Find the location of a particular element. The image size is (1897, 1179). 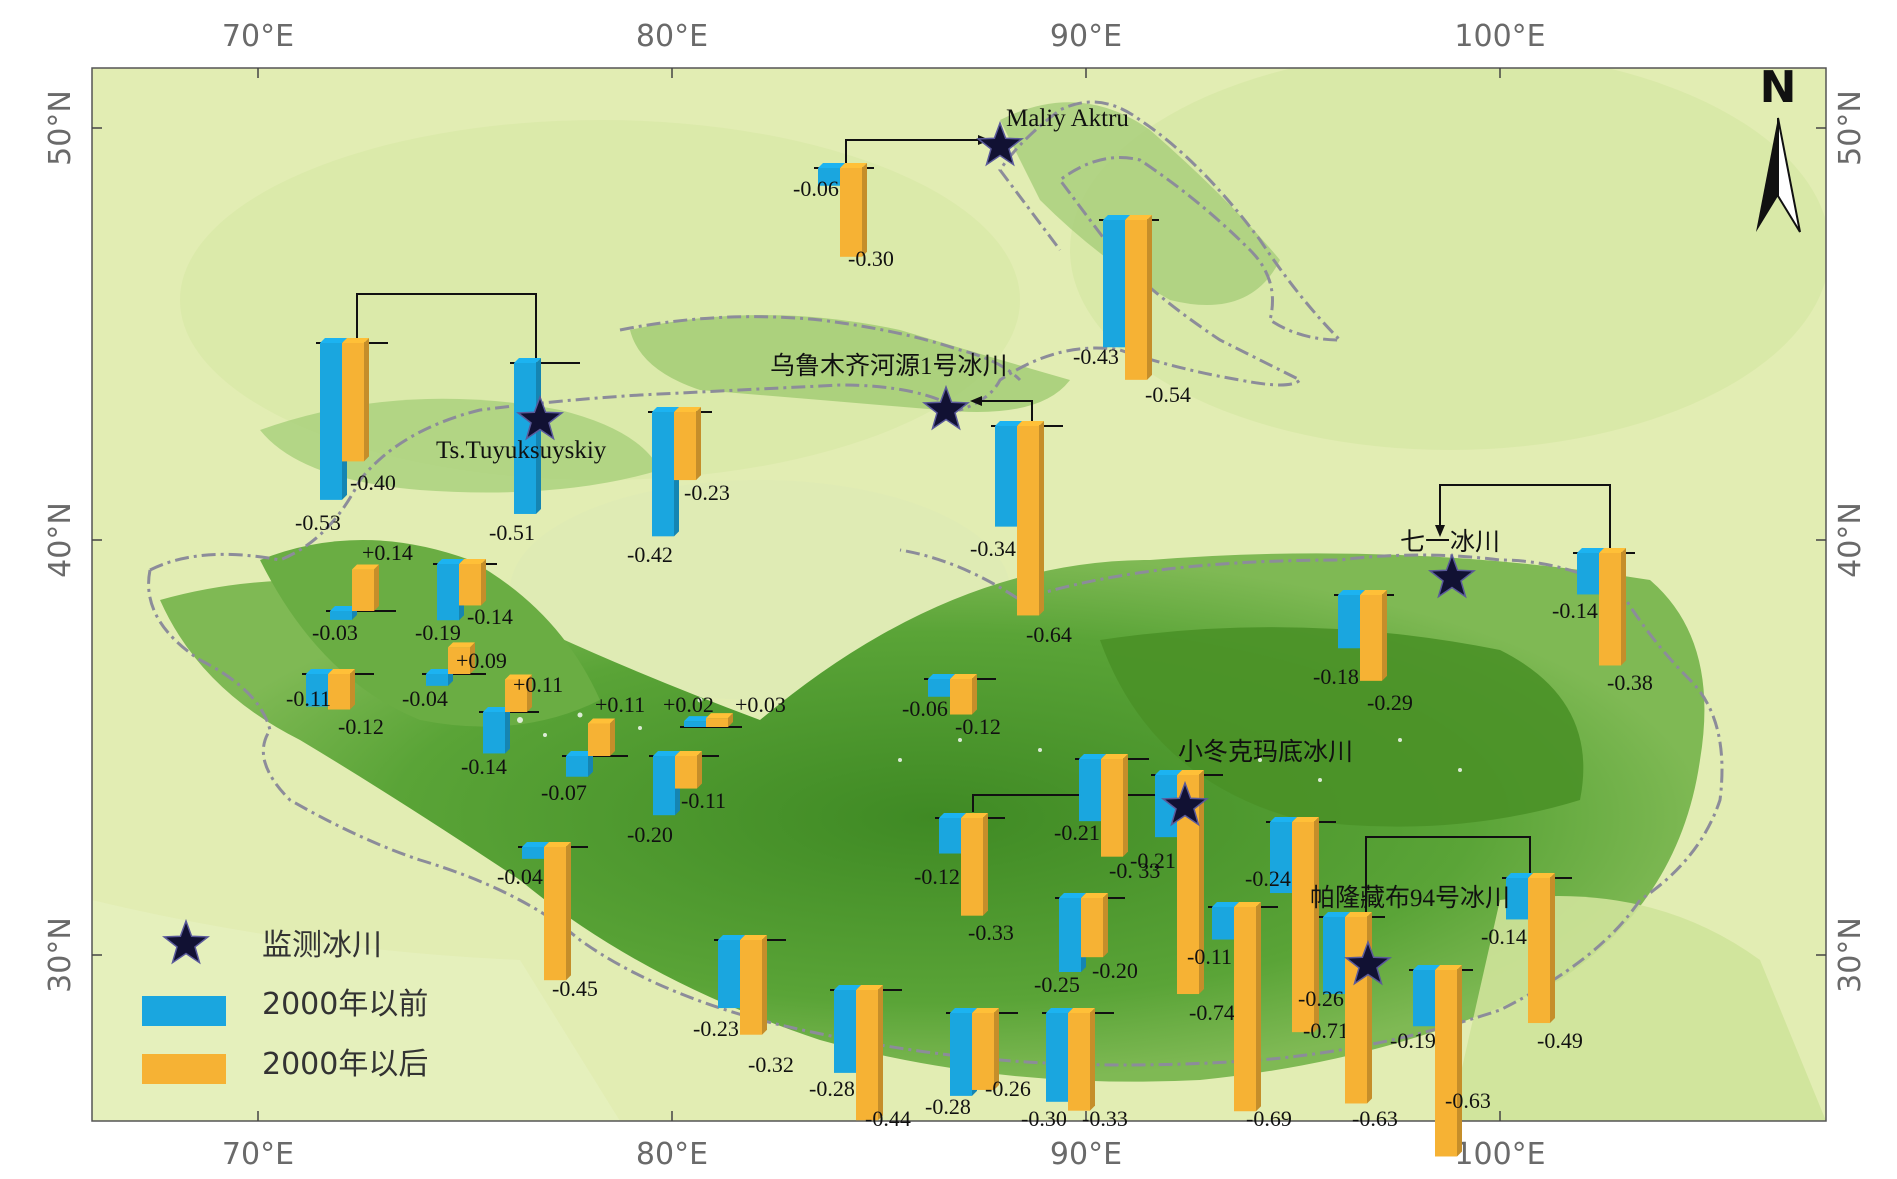

bar-value-after: -0.32 is located at coordinates (771, 1064).